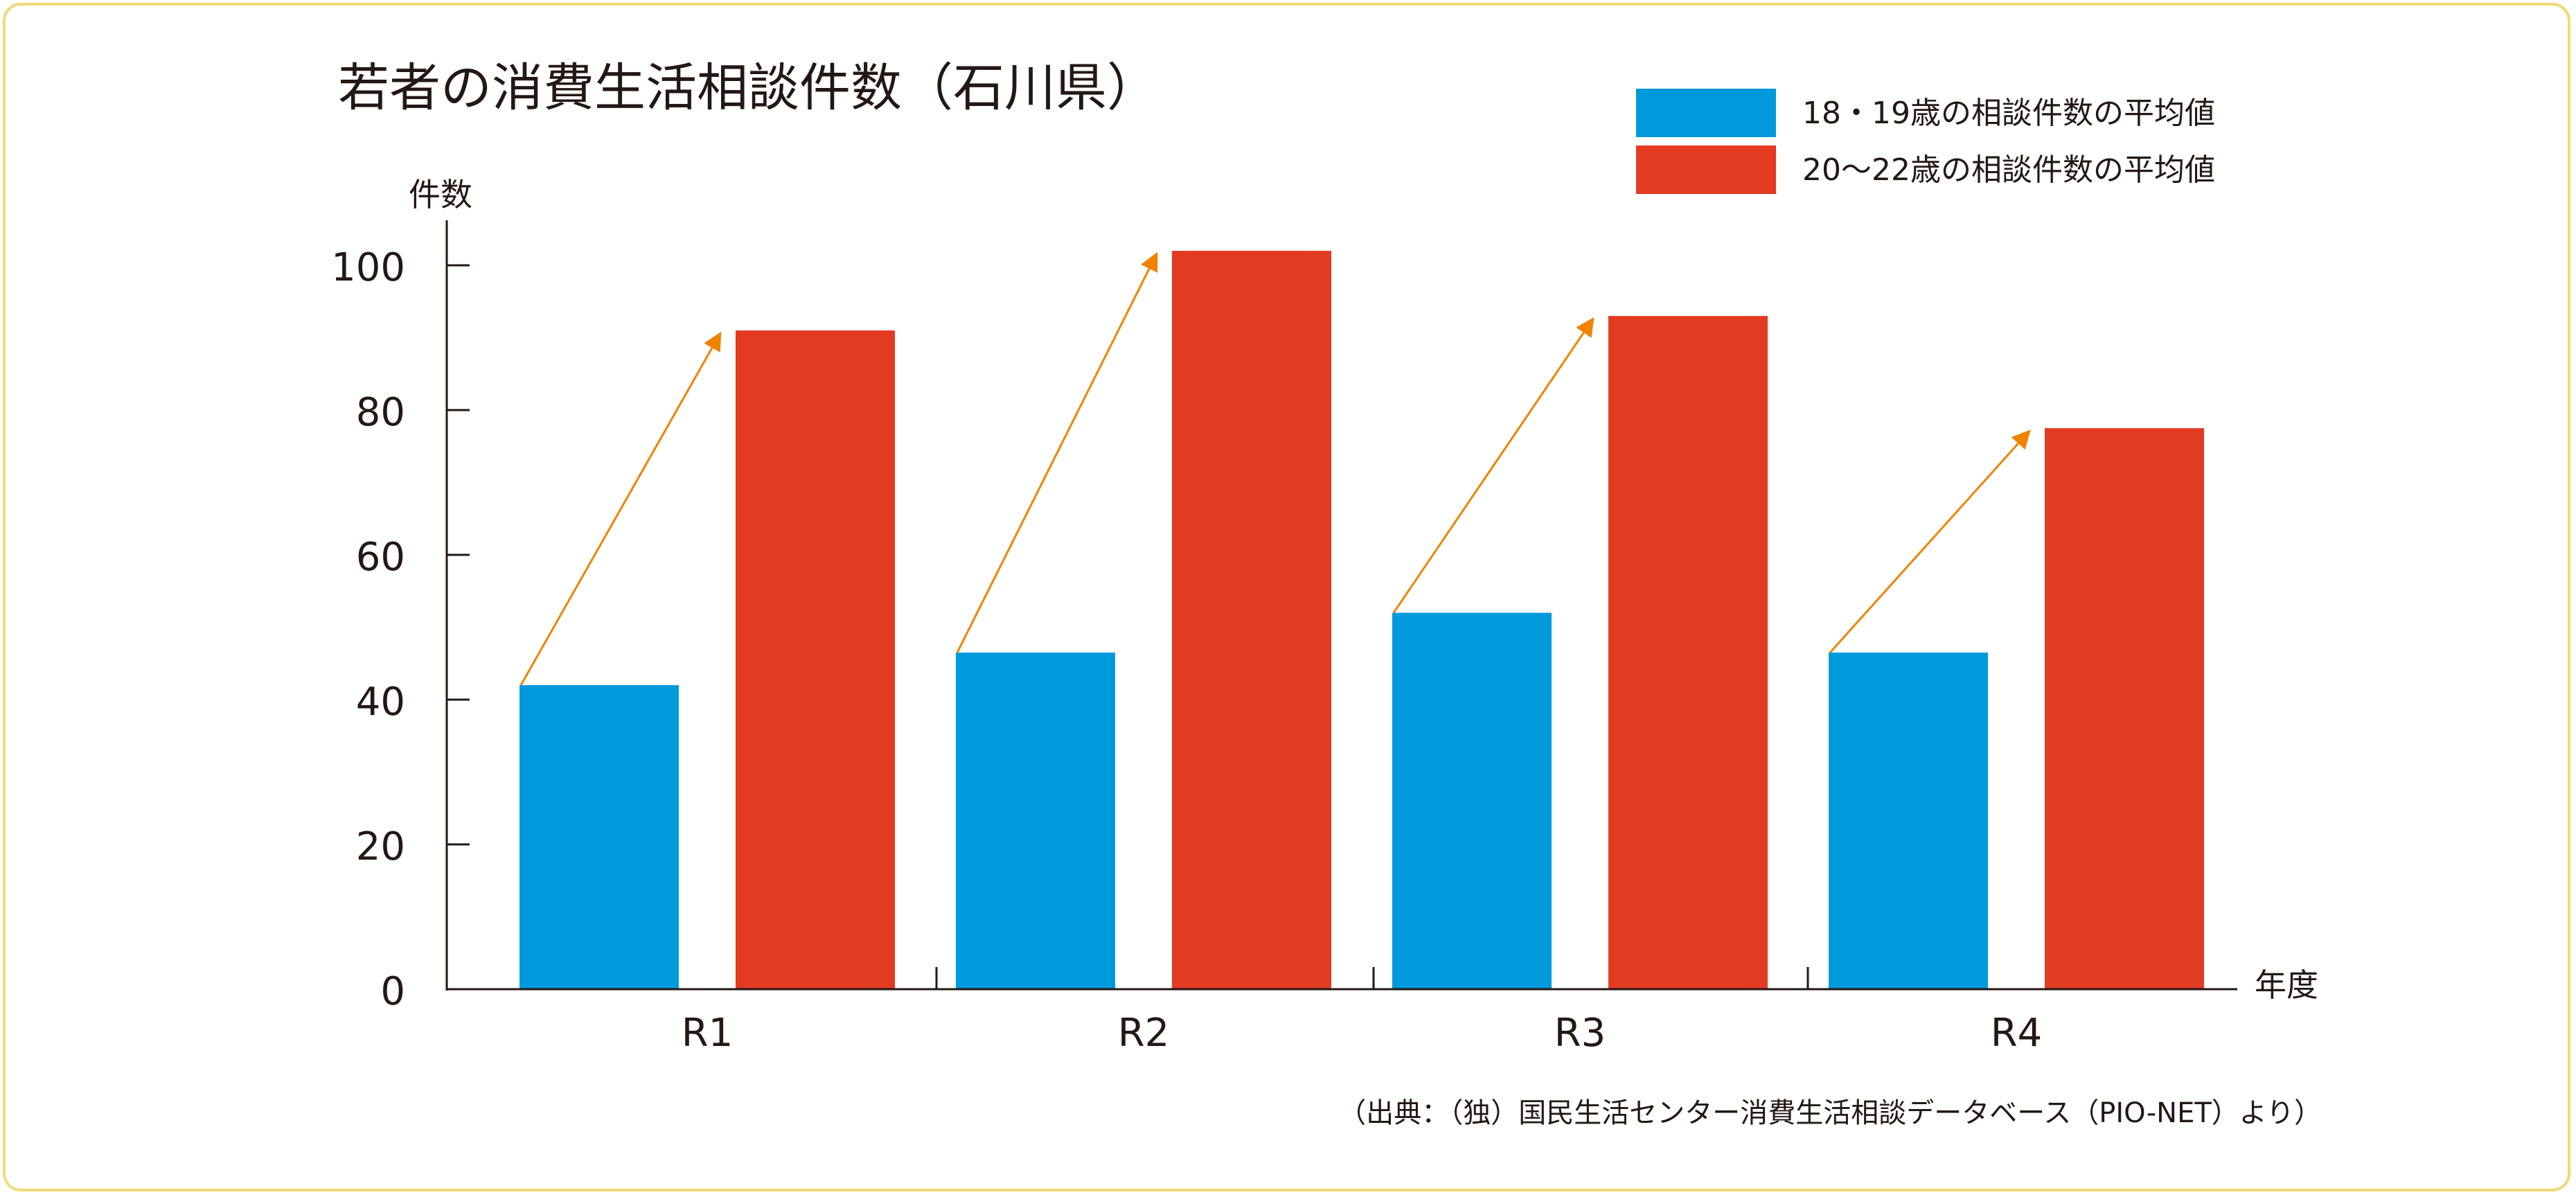 The width and height of the screenshot is (2576, 1197). What do you see at coordinates (748, 88) in the screenshot?
I see `chart-title: 若者の消費生活相談件数（石川県）` at bounding box center [748, 88].